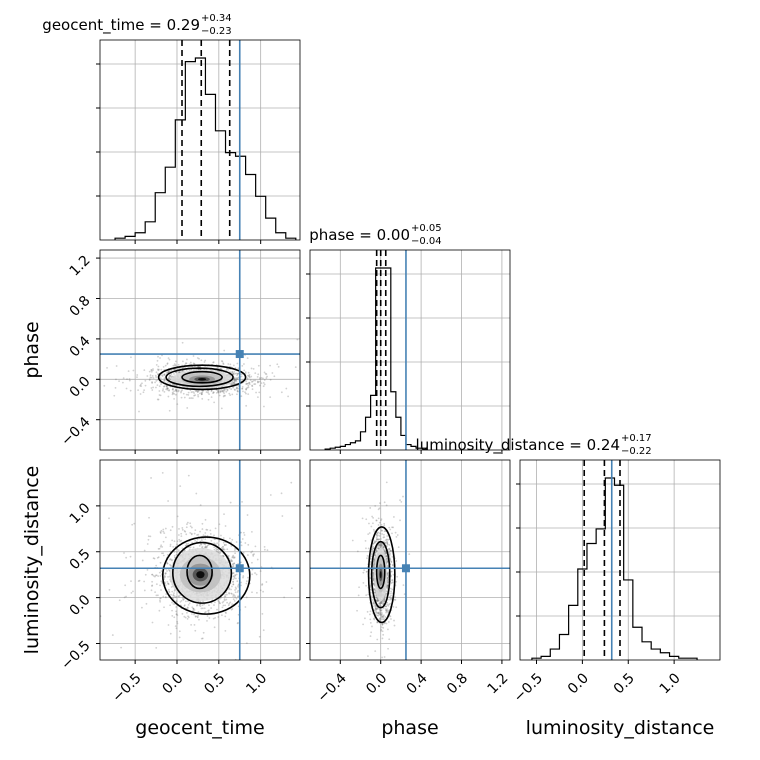 This screenshot has width=760, height=760. Describe the element at coordinates (80, 387) in the screenshot. I see `y-tick-label: 0.0` at that location.